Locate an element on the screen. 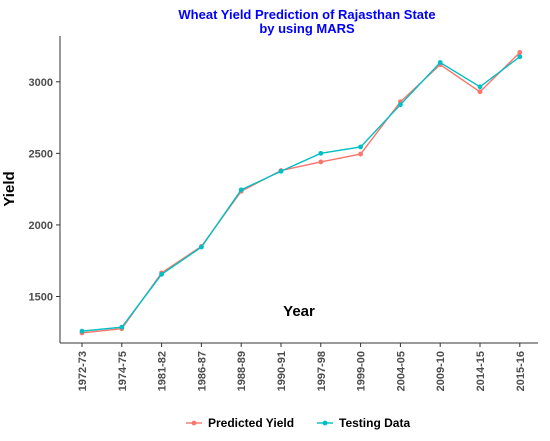  x-tick-label: 1999-00 is located at coordinates (362, 371).